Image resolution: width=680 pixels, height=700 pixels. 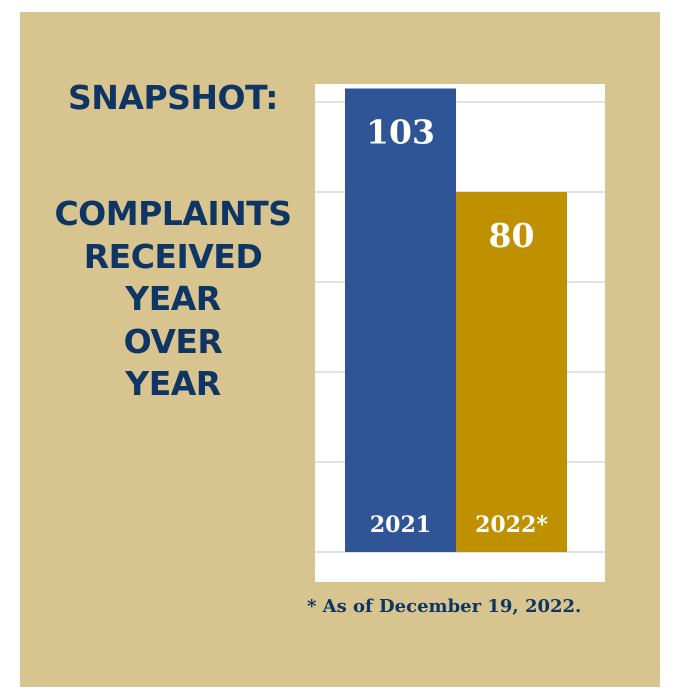 What do you see at coordinates (511, 372) in the screenshot?
I see `bar-2022` at bounding box center [511, 372].